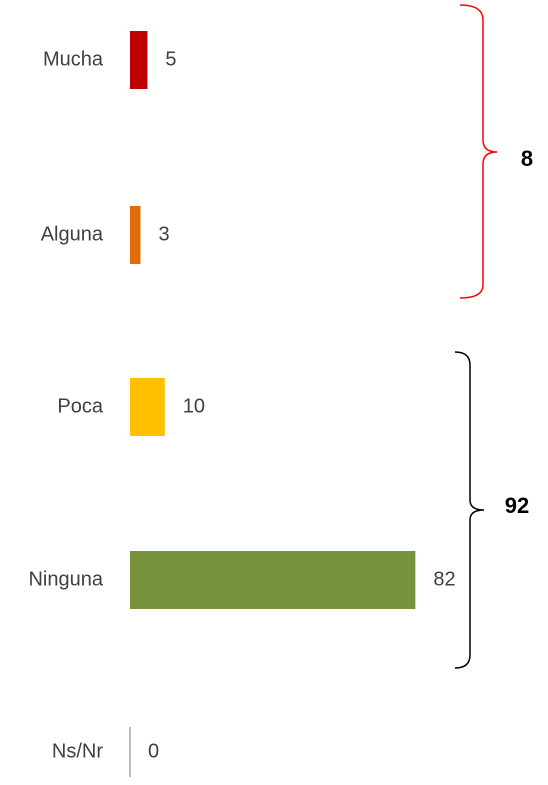 The height and width of the screenshot is (785, 548). What do you see at coordinates (163, 234) in the screenshot?
I see `value-label: 3` at bounding box center [163, 234].